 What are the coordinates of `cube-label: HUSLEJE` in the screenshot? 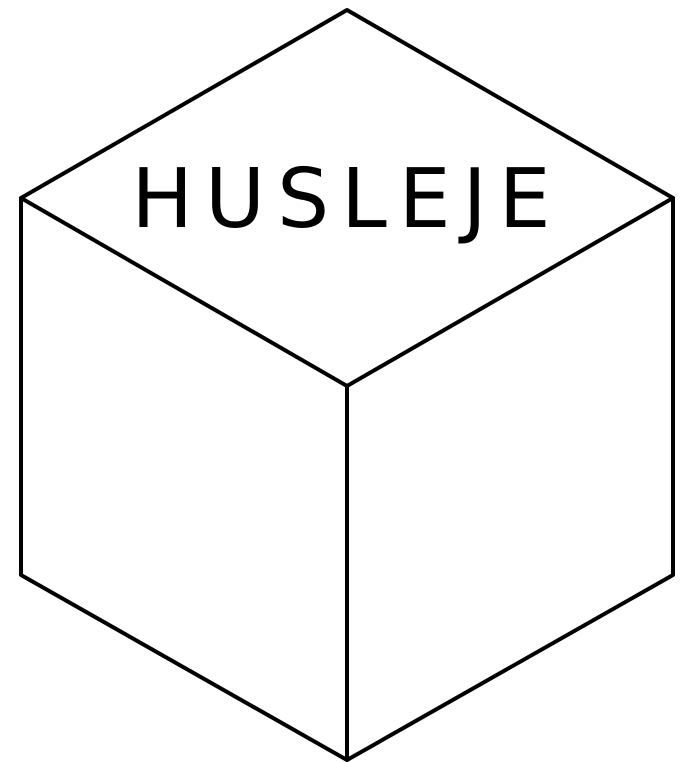 It's located at (346, 199).